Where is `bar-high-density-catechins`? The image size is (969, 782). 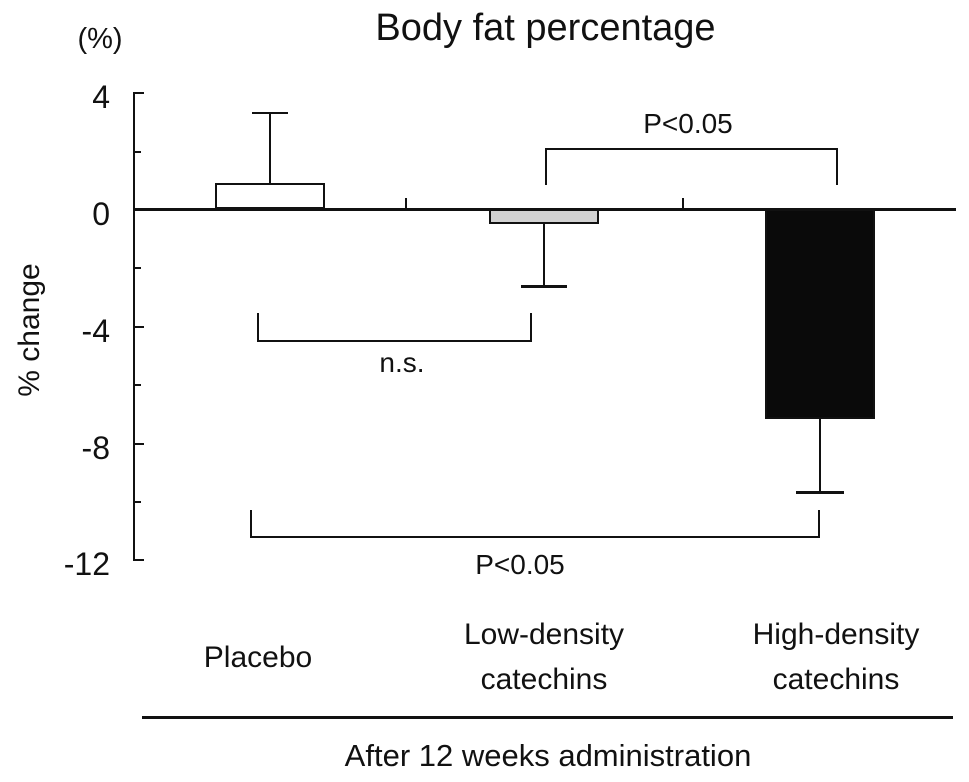 bar-high-density-catechins is located at coordinates (820, 314).